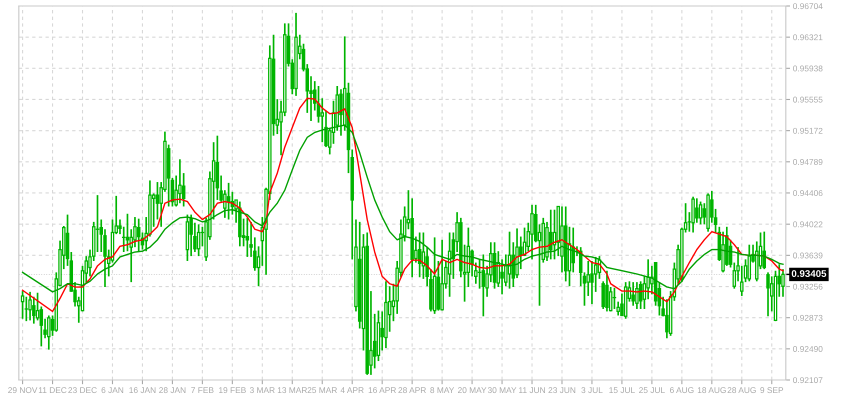  Describe the element at coordinates (807, 380) in the screenshot. I see `y-tick-label: 0.92107` at that location.